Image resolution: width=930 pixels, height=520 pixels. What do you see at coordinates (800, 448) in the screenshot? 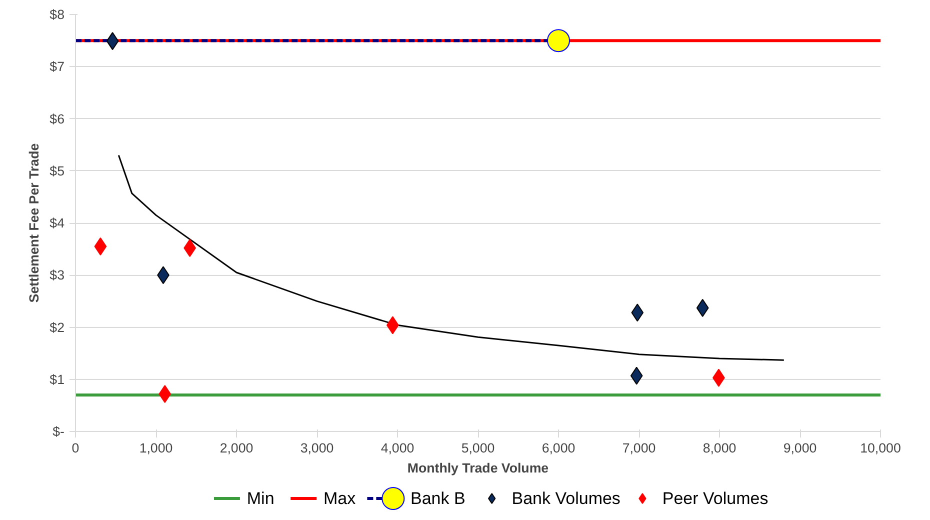
I see `x-tick-label: 9,000` at bounding box center [800, 448].